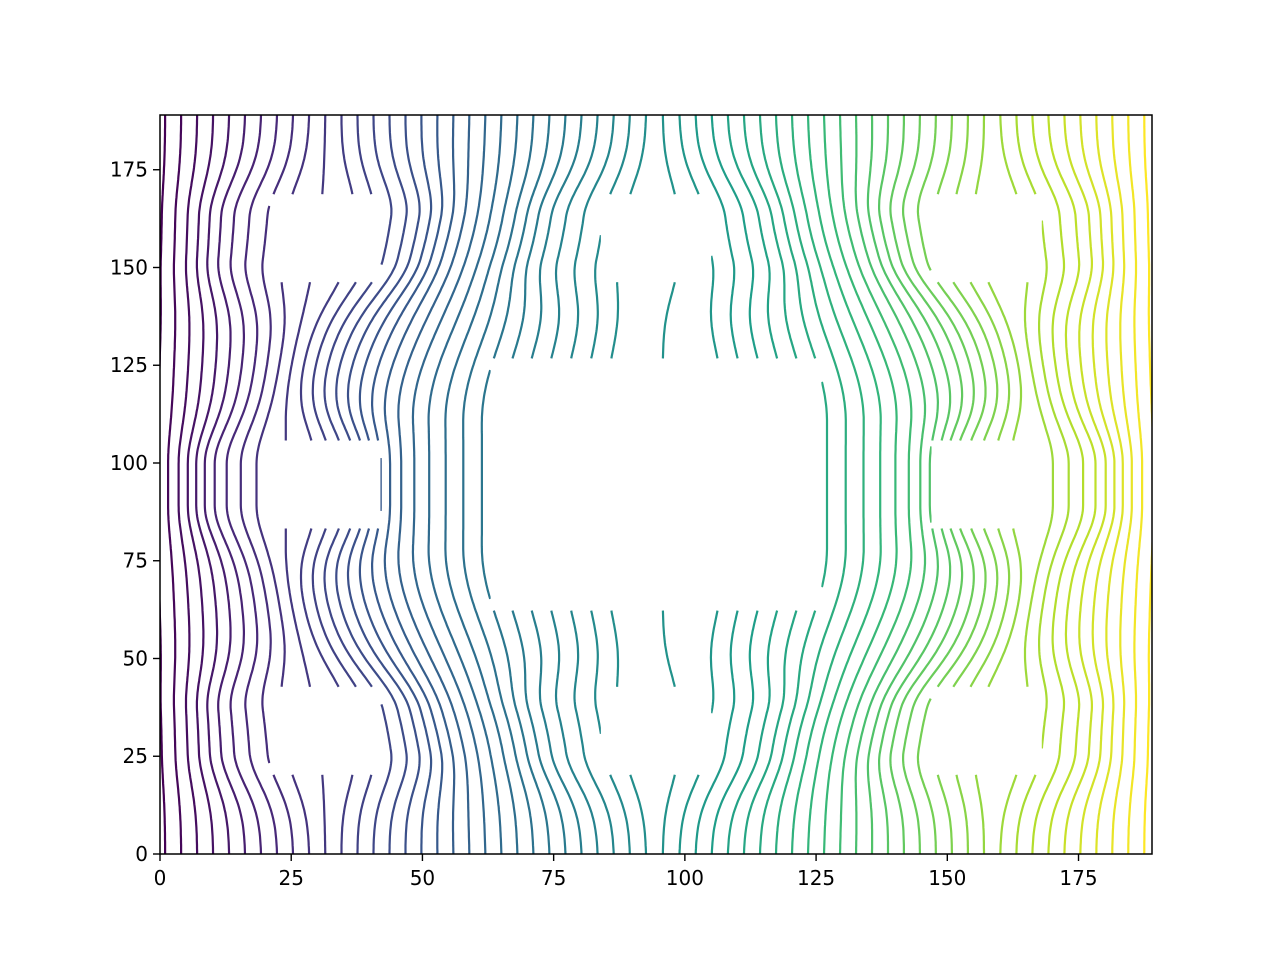  Describe the element at coordinates (129, 267) in the screenshot. I see `y-tick-label: 150` at that location.